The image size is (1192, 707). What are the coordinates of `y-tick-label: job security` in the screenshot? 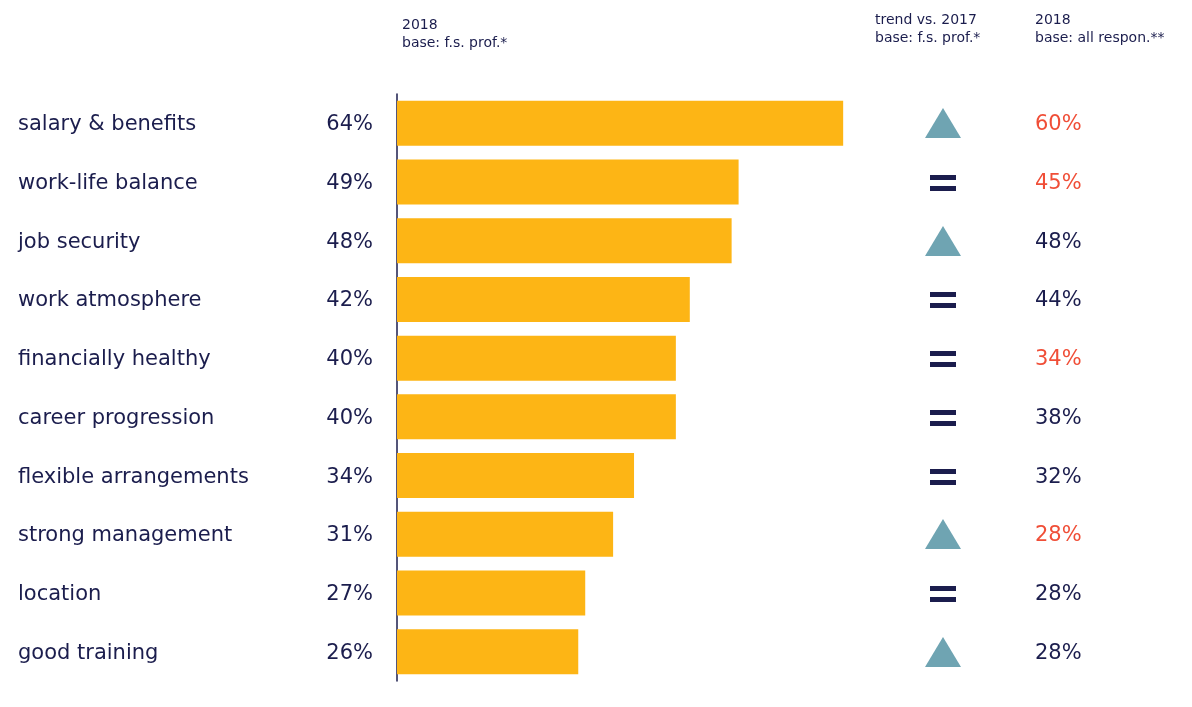 It's located at (79, 240).